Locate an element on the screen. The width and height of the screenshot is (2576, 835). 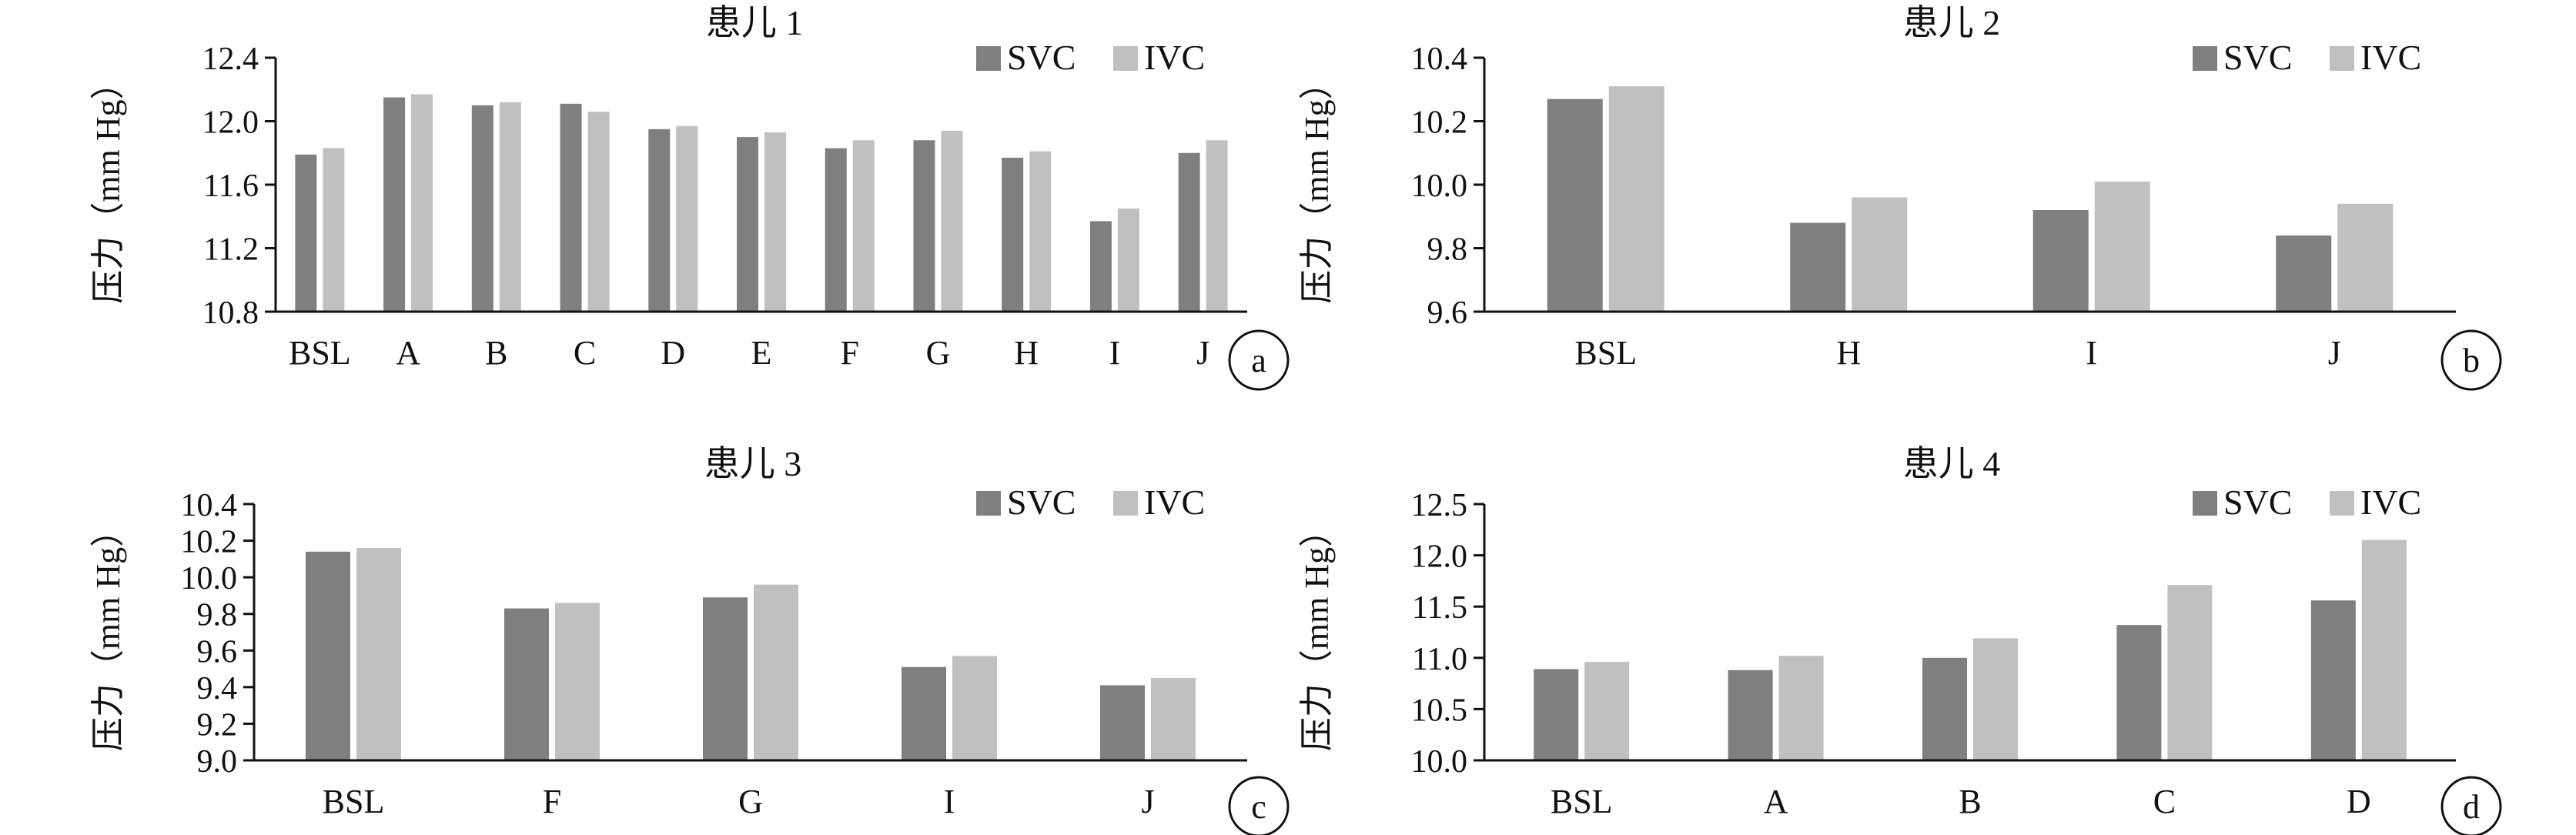
bar-ivc-f is located at coordinates (578, 681).